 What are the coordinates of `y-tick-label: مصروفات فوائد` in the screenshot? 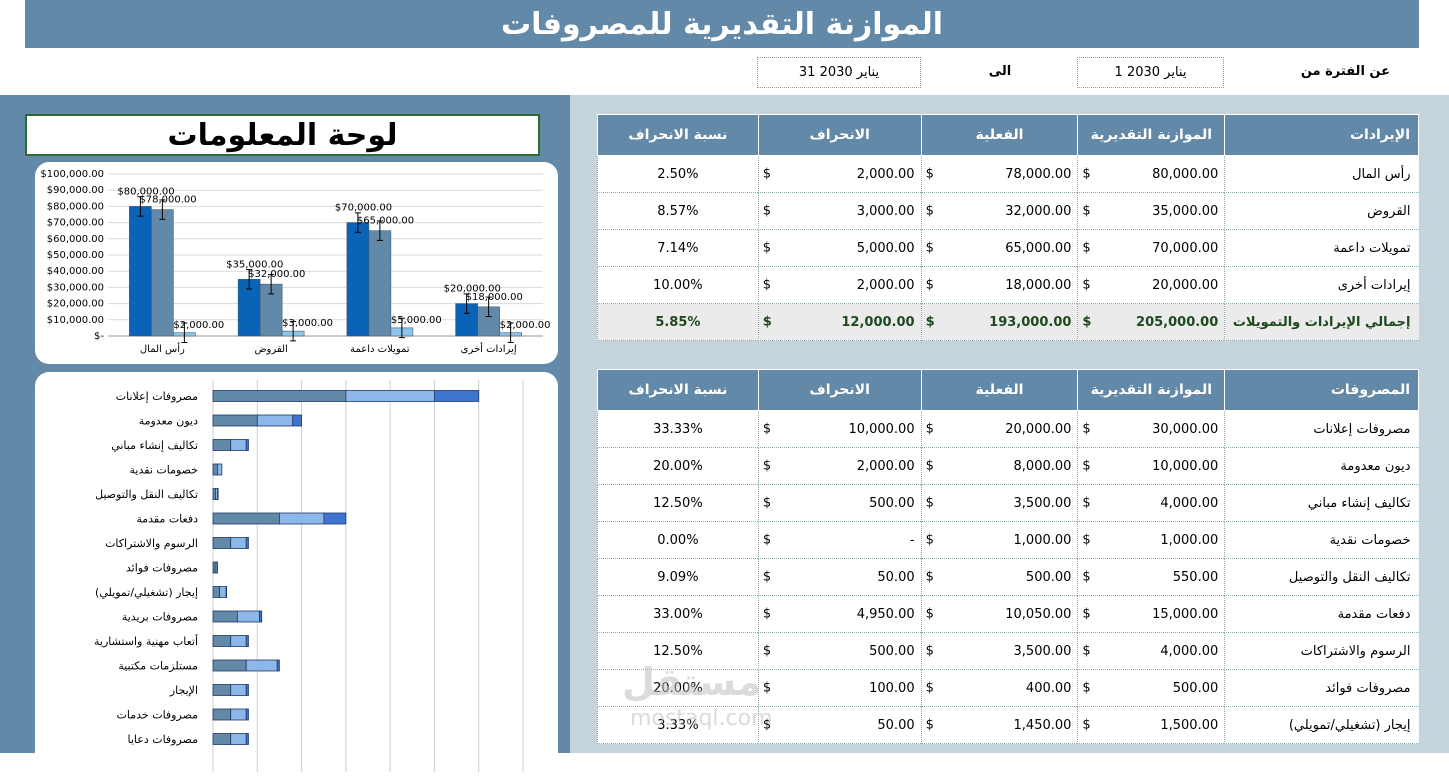 It's located at (162, 568).